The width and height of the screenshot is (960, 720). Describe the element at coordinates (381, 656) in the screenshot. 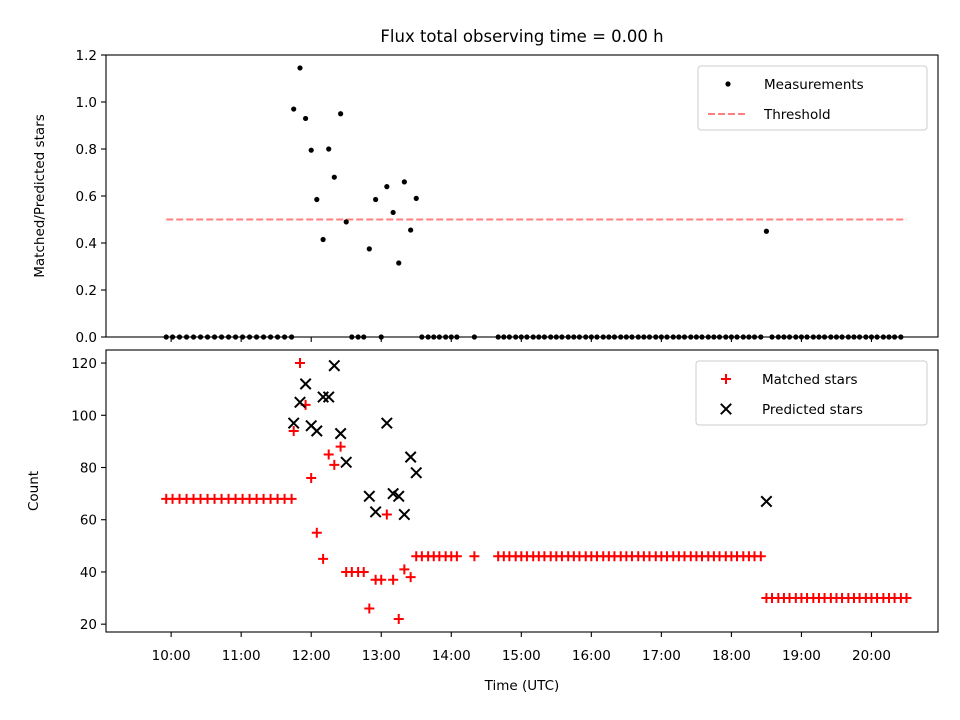

I see `x-tick-label: 13:00` at that location.